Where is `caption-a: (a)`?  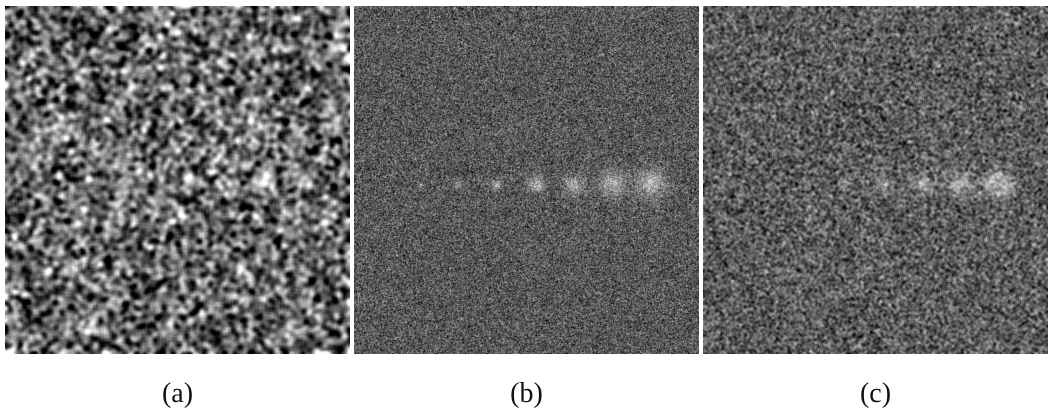 caption-a: (a) is located at coordinates (177, 393).